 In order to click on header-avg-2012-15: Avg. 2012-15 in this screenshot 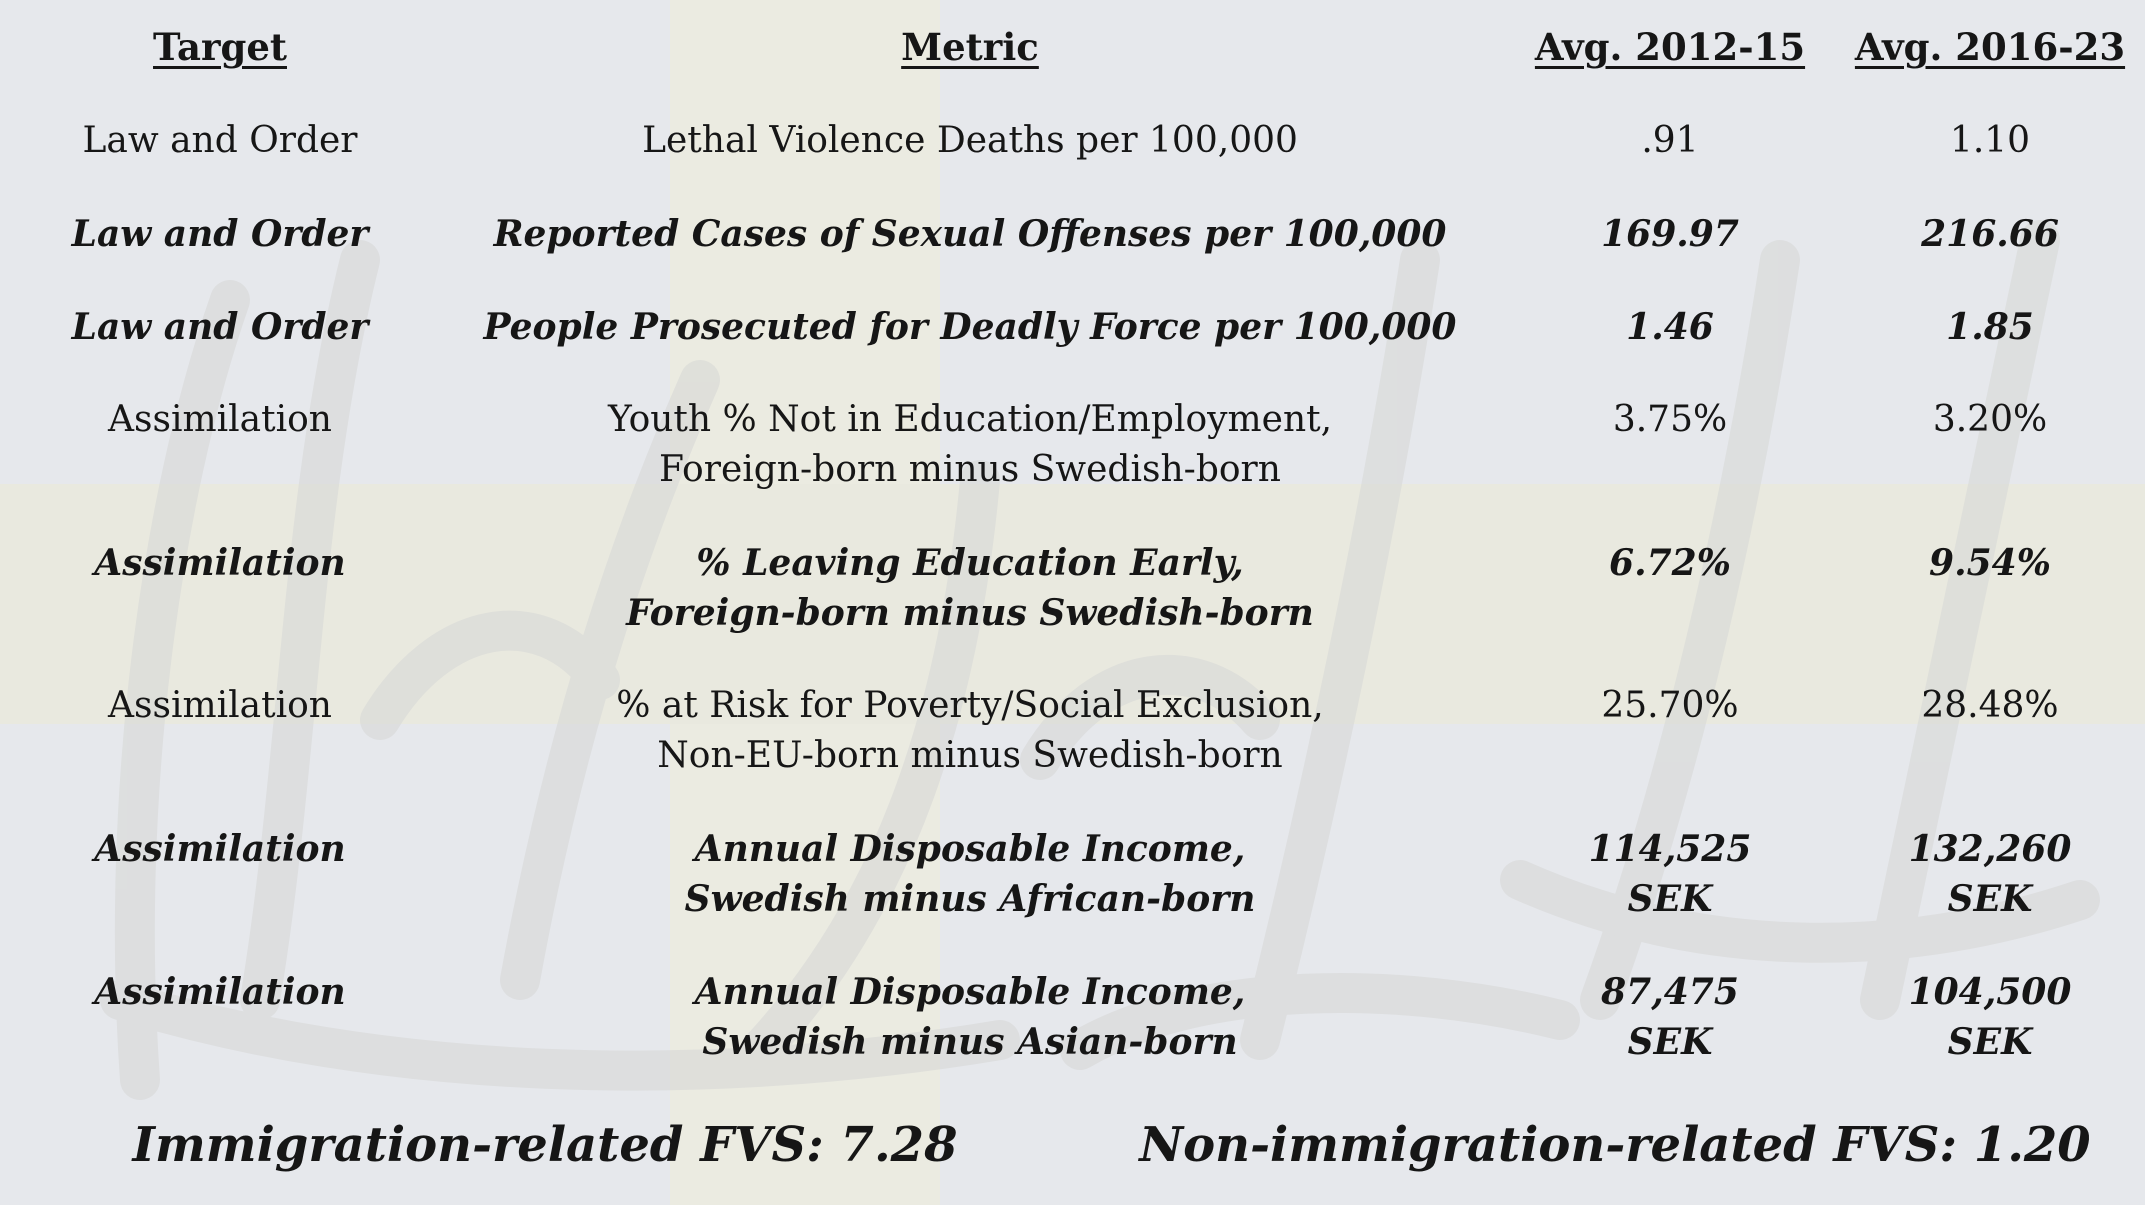, I will do `click(1670, 47)`.